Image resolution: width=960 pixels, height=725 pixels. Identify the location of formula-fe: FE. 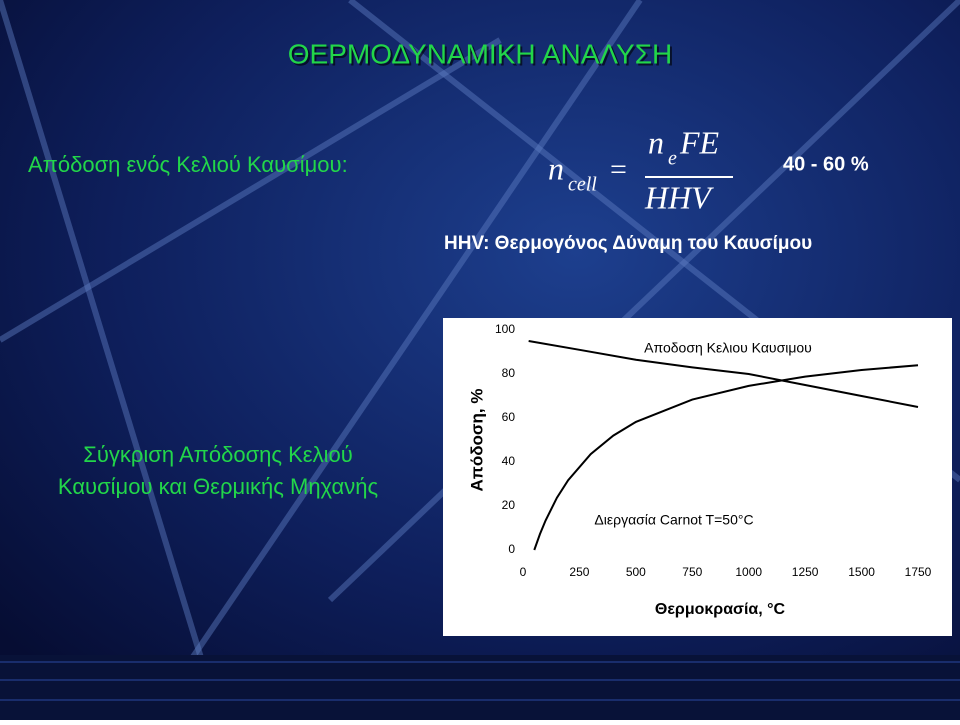
(699, 142).